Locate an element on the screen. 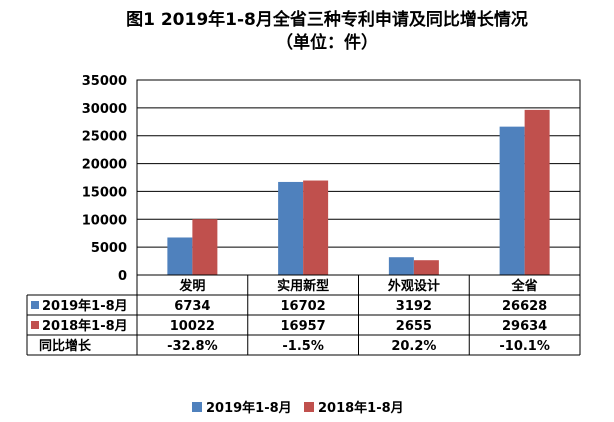  y-tick-label: 30000 is located at coordinates (104, 109).